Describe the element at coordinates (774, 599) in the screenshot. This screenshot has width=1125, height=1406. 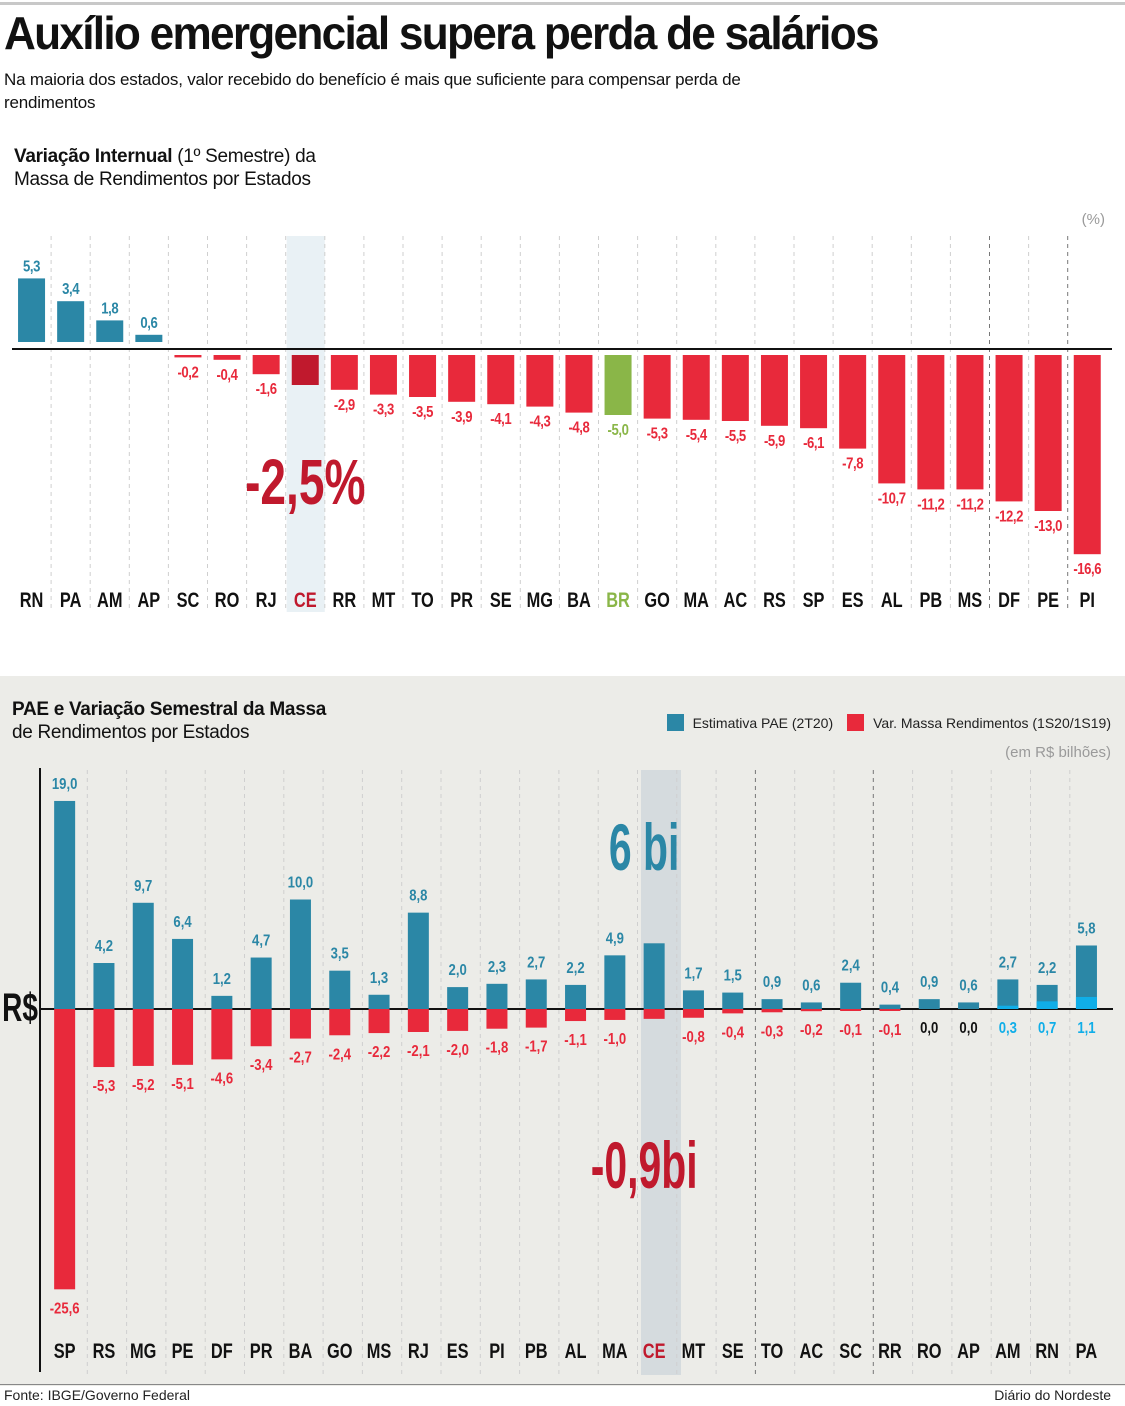
I see `category-label-rs: RS` at that location.